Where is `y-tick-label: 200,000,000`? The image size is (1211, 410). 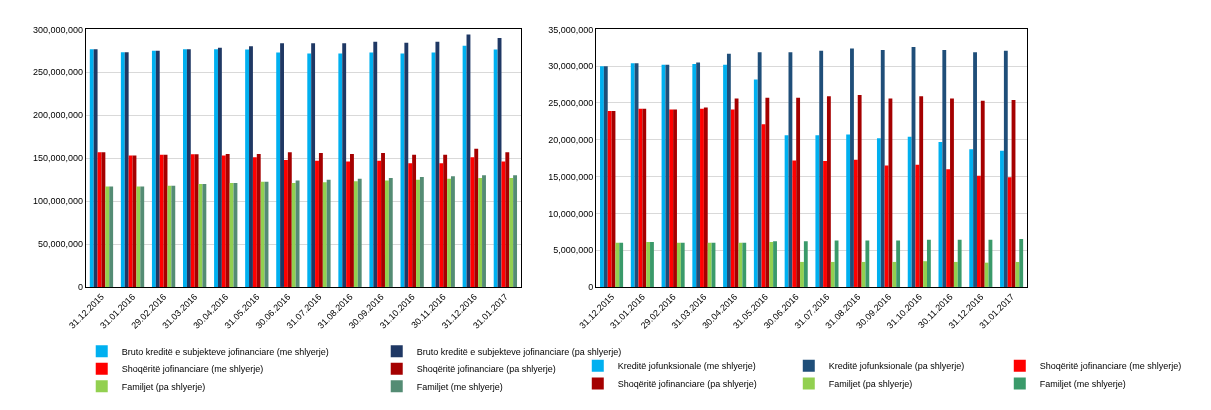 y-tick-label: 200,000,000 is located at coordinates (58, 115).